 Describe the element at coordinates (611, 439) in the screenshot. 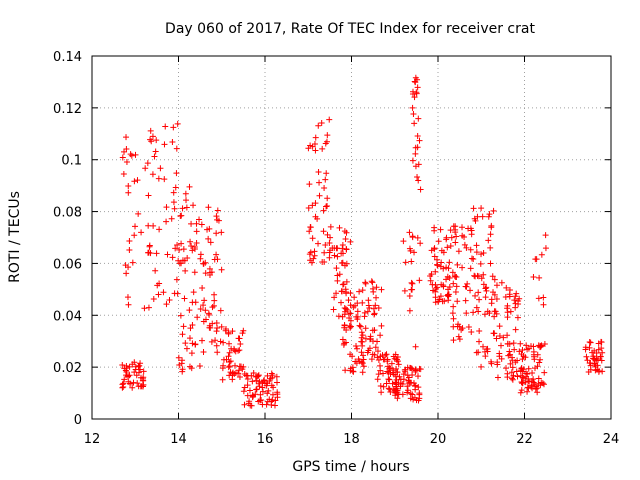

I see `x-tick-label: 24` at that location.